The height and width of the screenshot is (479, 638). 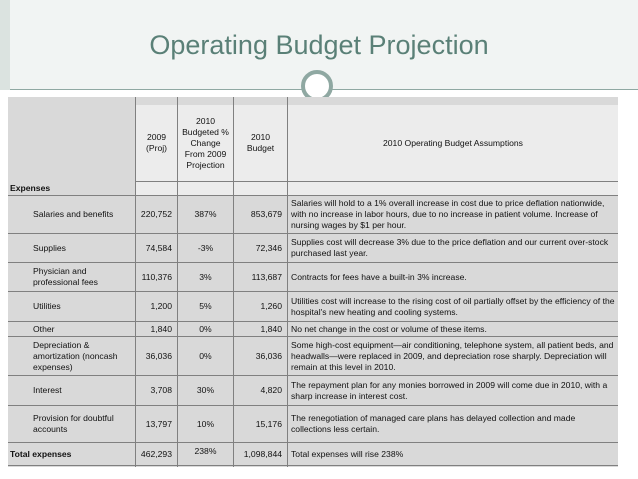 What do you see at coordinates (205, 276) in the screenshot?
I see `cell-change: 3%` at bounding box center [205, 276].